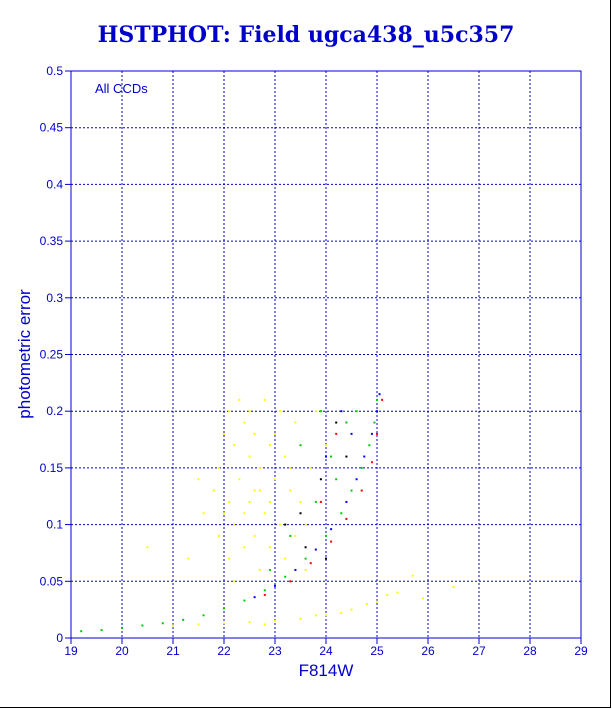 The image size is (612, 709). I want to click on annotation-label: All CCDs, so click(121, 88).